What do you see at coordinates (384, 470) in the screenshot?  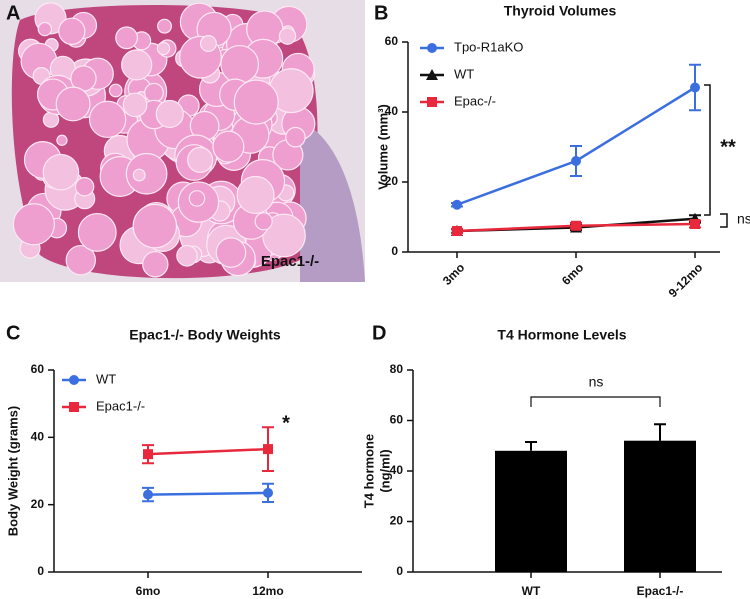 I see `y-axis-label: (ng/ml)` at bounding box center [384, 470].